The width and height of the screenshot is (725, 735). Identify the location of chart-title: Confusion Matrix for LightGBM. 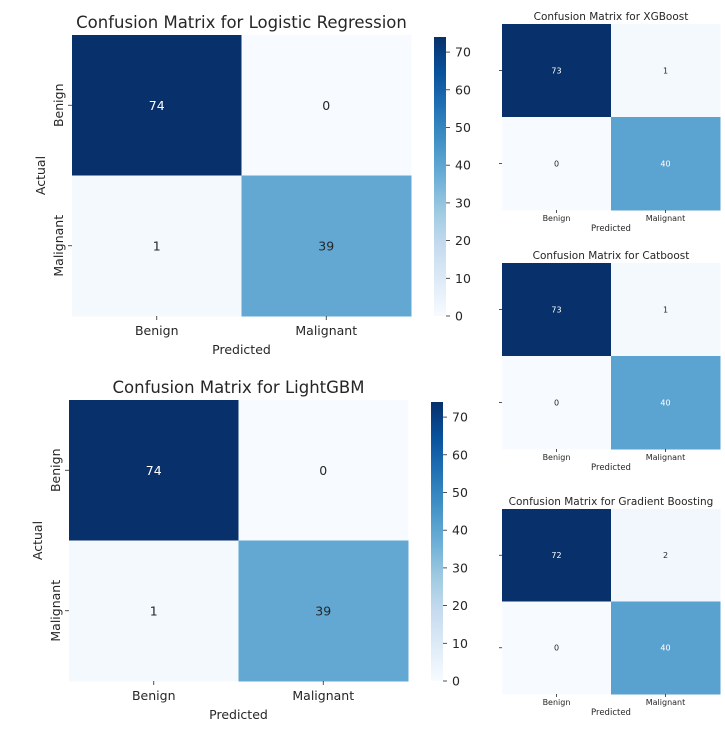
(239, 387).